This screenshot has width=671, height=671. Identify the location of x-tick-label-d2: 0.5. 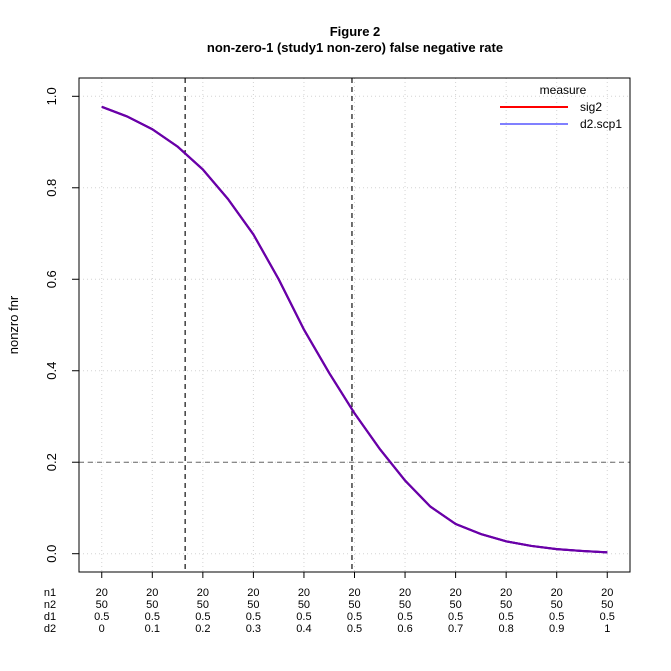
(354, 629).